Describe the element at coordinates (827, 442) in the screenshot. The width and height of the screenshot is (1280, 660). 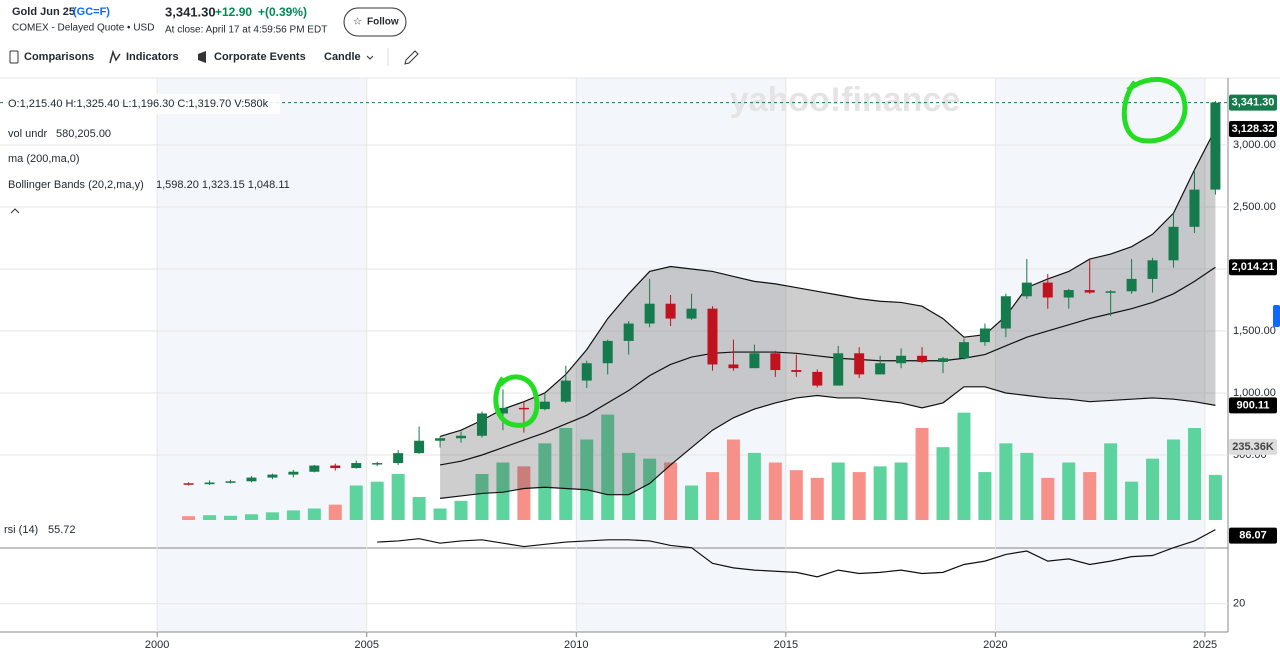
I see `bollinger-lower` at that location.